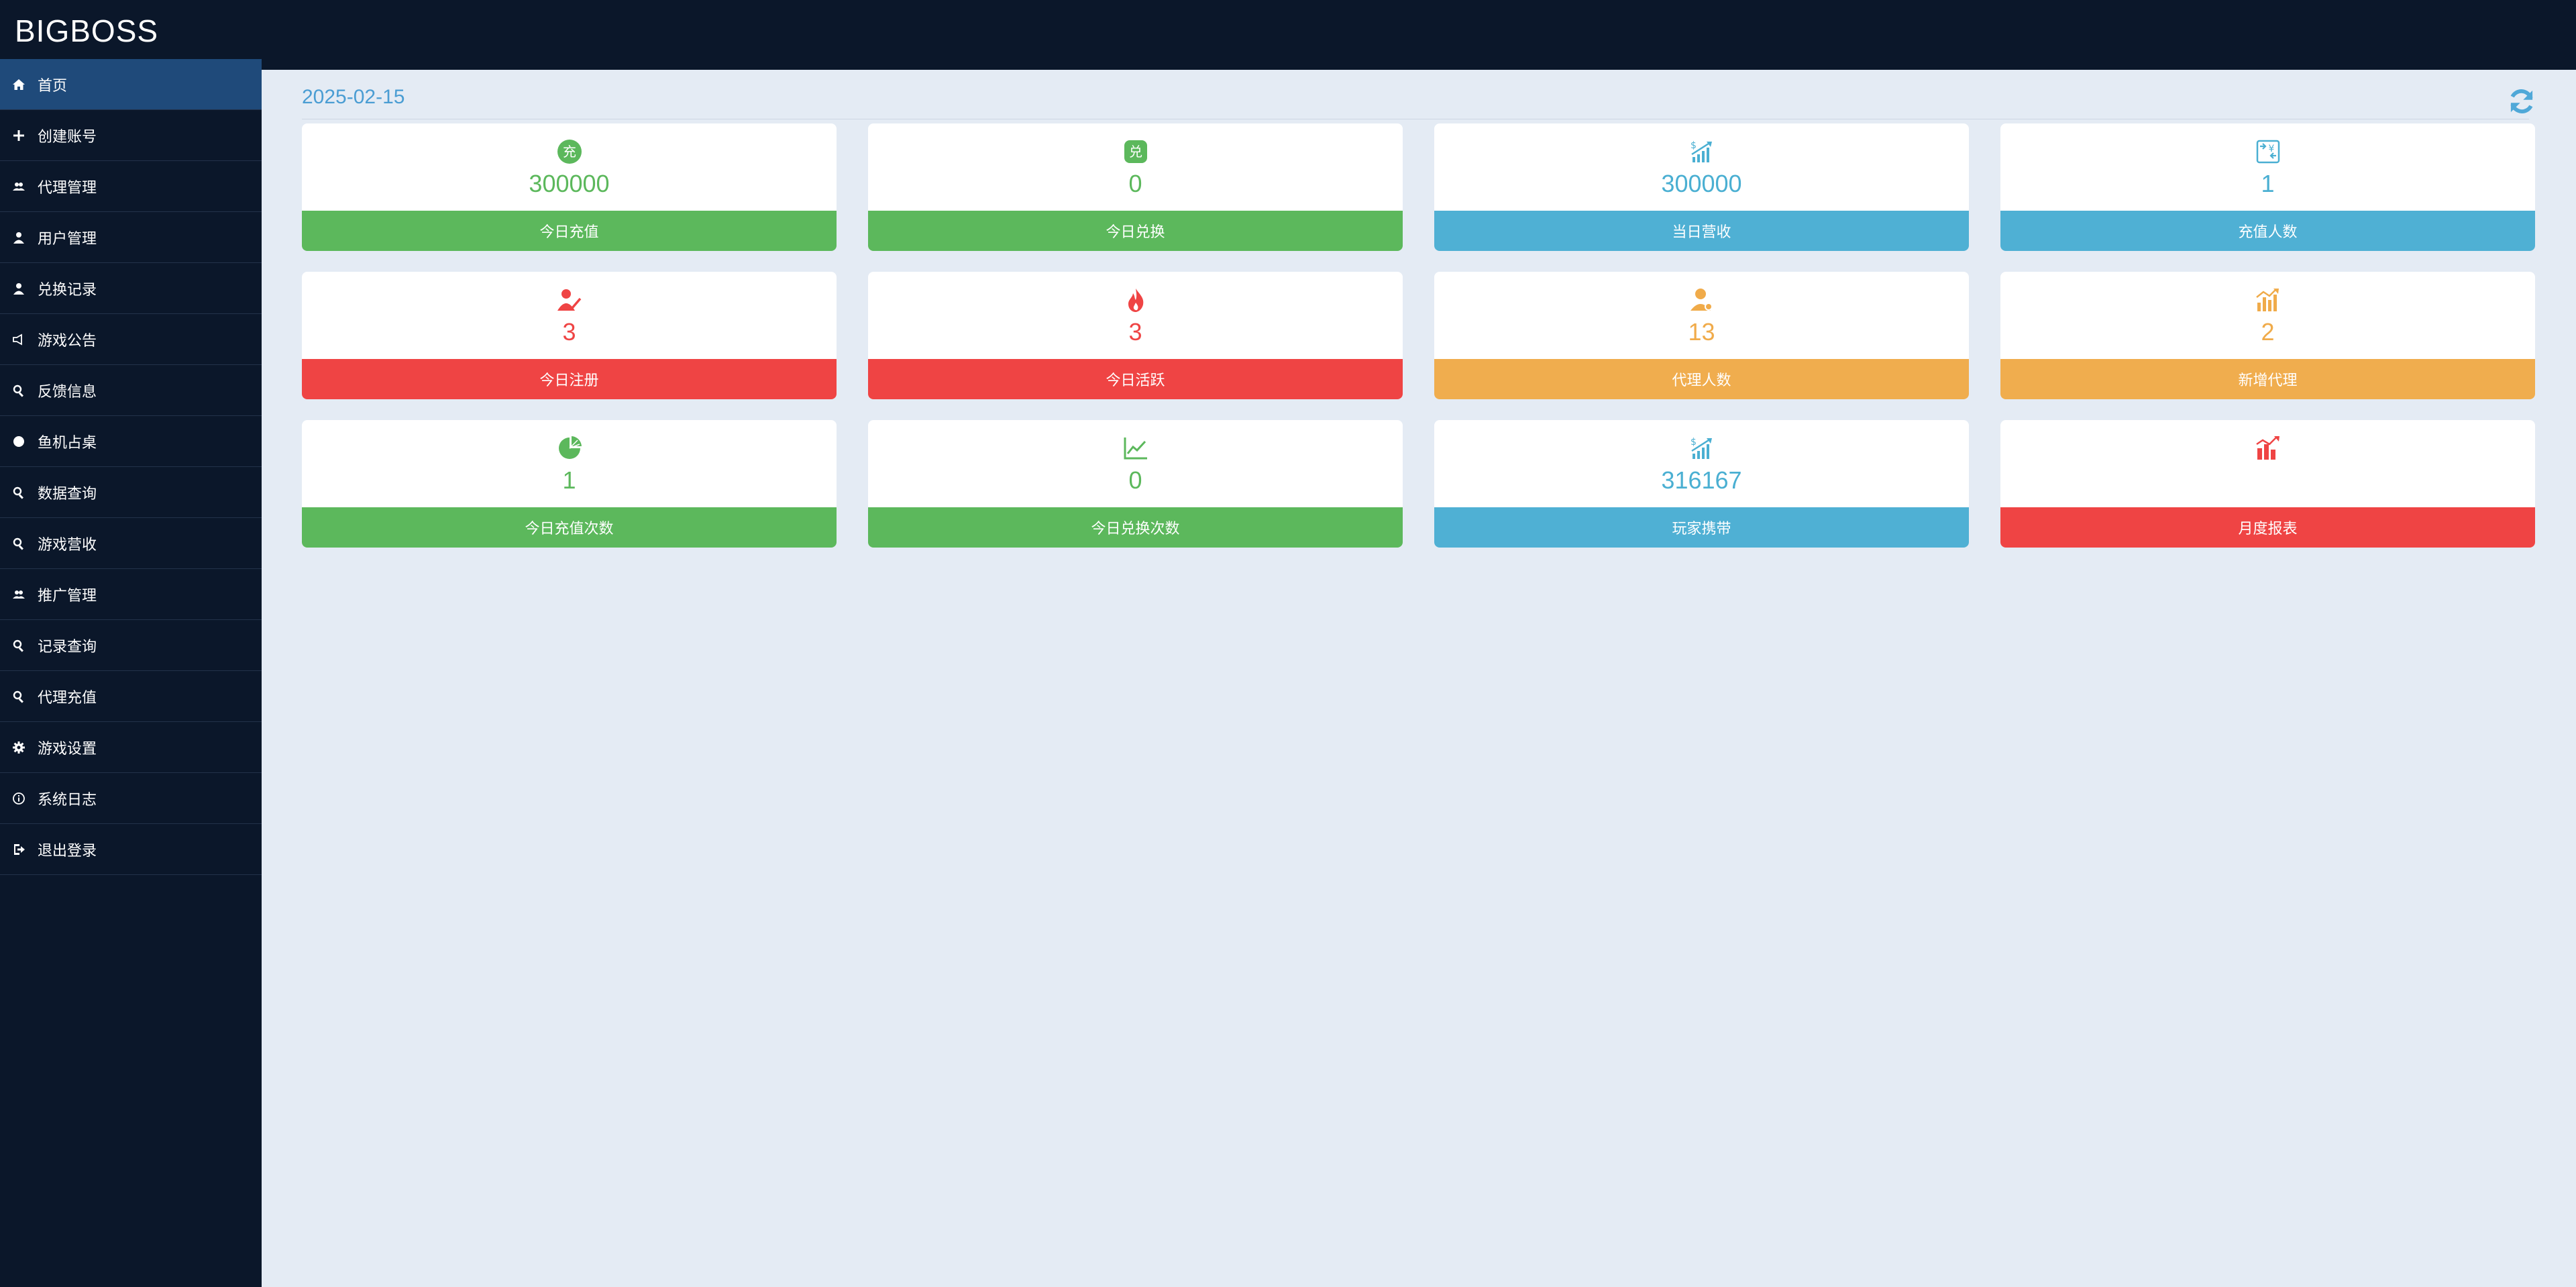  I want to click on refresh-icon, so click(2521, 101).